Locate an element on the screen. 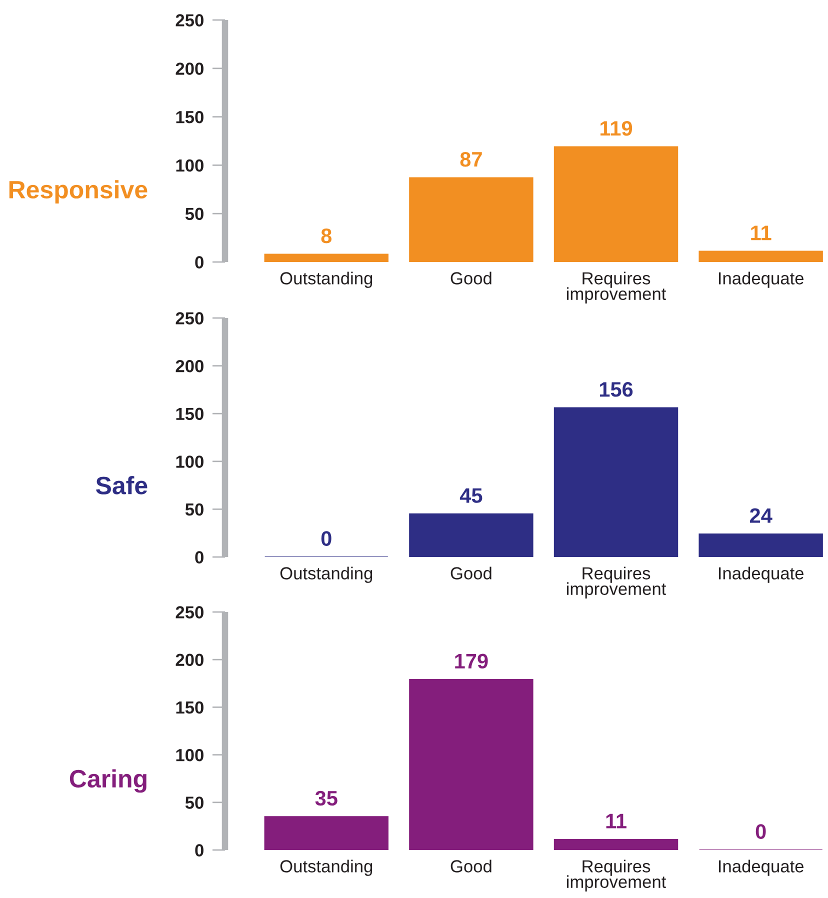  data-label: 119 is located at coordinates (616, 128).